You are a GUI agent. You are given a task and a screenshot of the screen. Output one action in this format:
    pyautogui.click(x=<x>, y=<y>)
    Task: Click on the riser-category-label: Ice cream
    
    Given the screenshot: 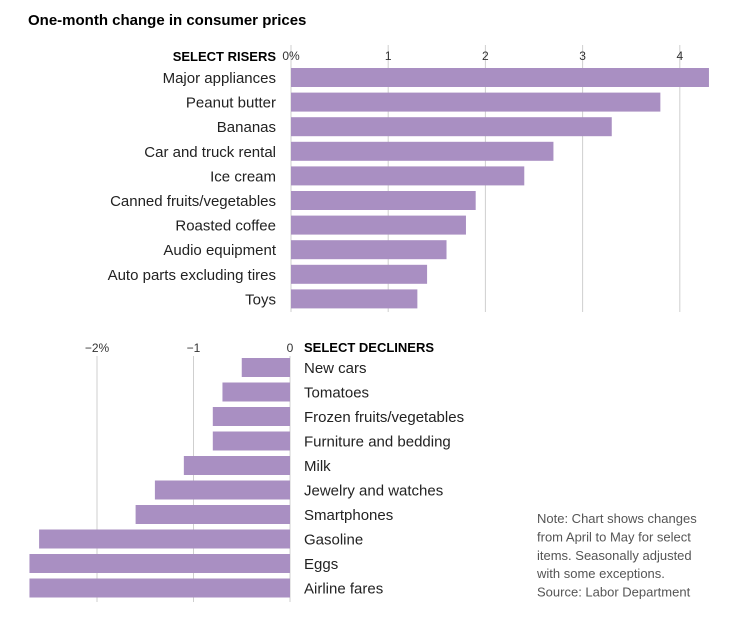 What is the action you would take?
    pyautogui.click(x=243, y=176)
    